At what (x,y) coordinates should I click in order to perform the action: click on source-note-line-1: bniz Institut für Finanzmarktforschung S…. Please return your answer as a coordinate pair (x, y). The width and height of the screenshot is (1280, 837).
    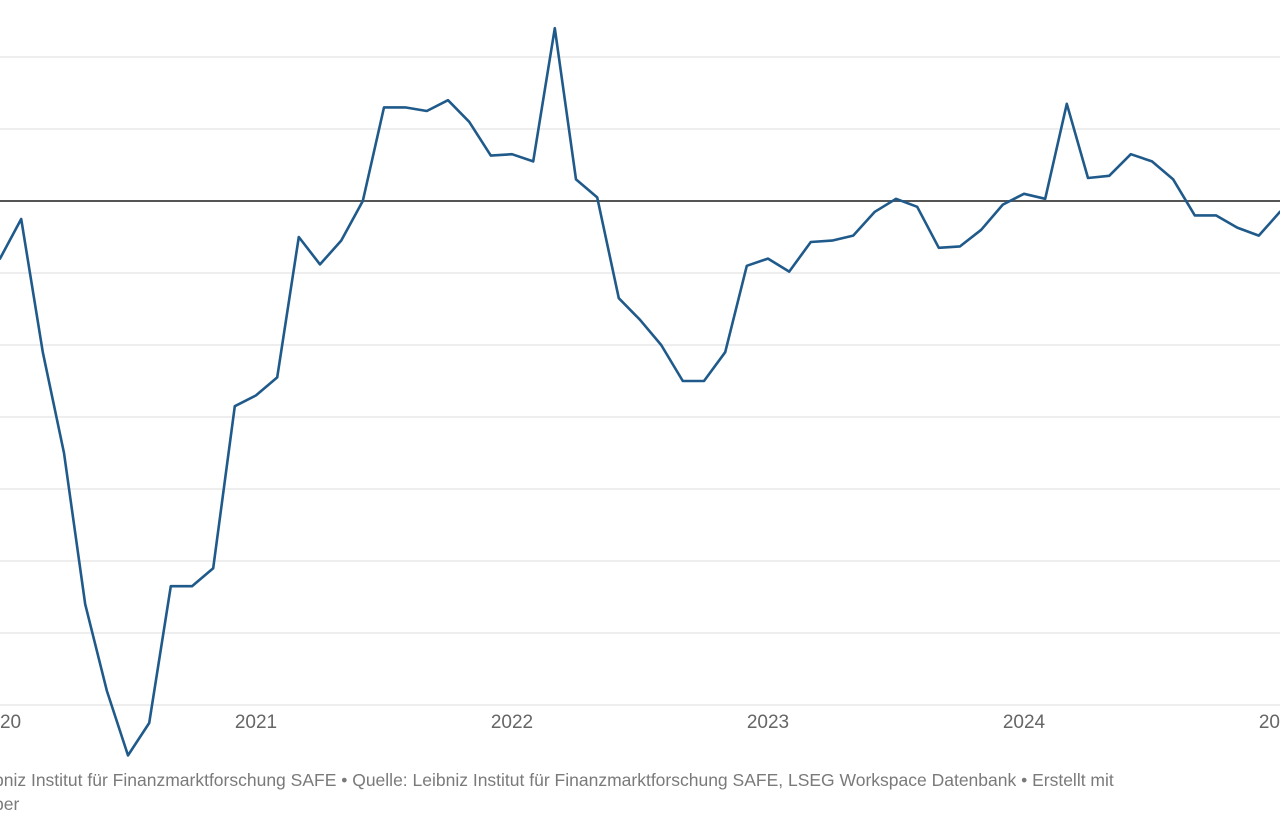
    Looking at the image, I should click on (557, 780).